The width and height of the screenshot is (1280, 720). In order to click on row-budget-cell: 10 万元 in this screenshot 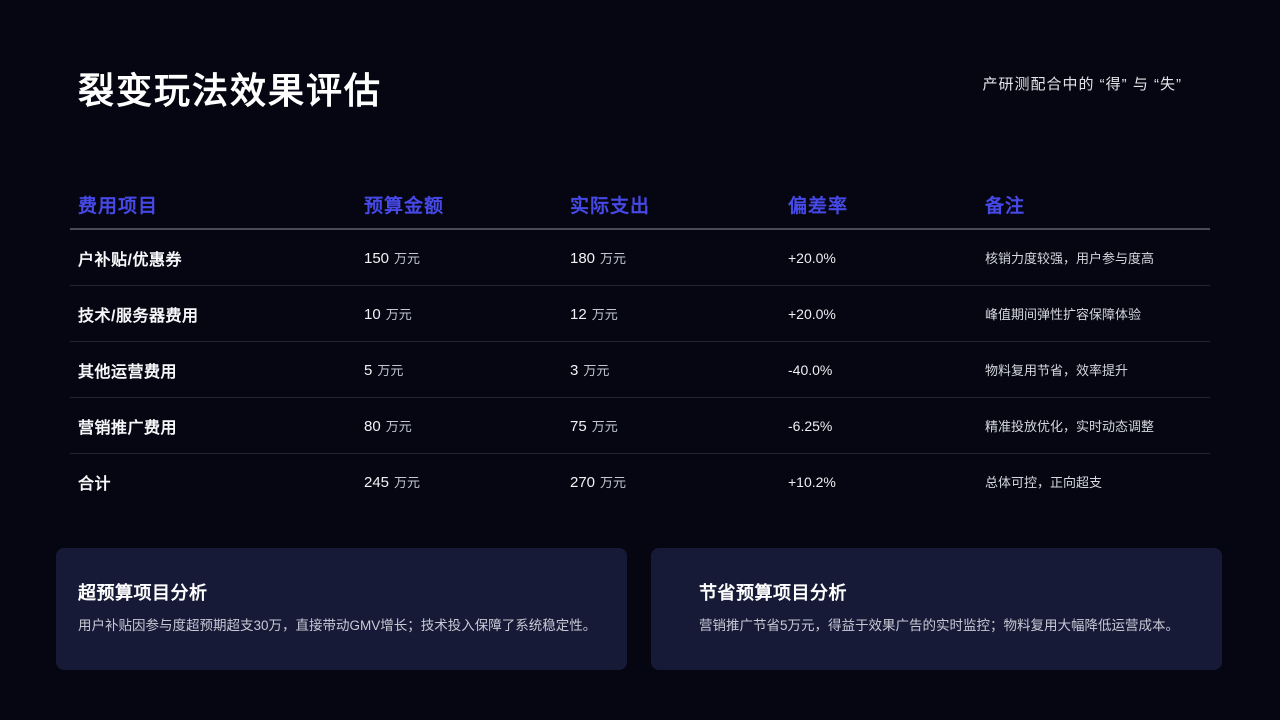, I will do `click(467, 314)`.